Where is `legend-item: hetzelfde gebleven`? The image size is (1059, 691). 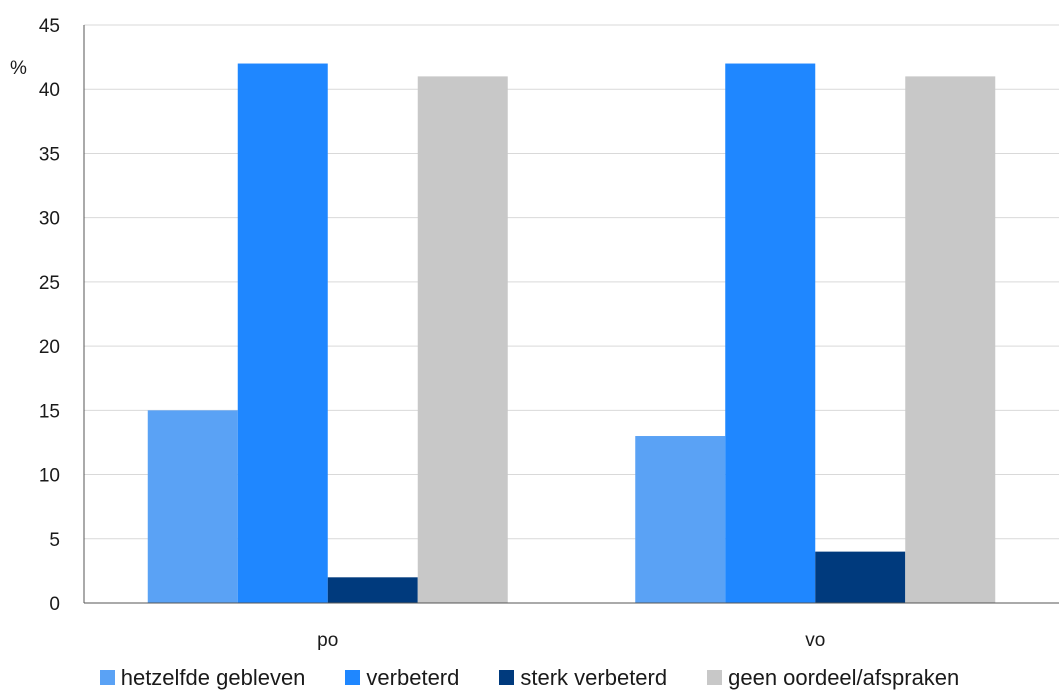
legend-item: hetzelfde gebleven is located at coordinates (202, 677).